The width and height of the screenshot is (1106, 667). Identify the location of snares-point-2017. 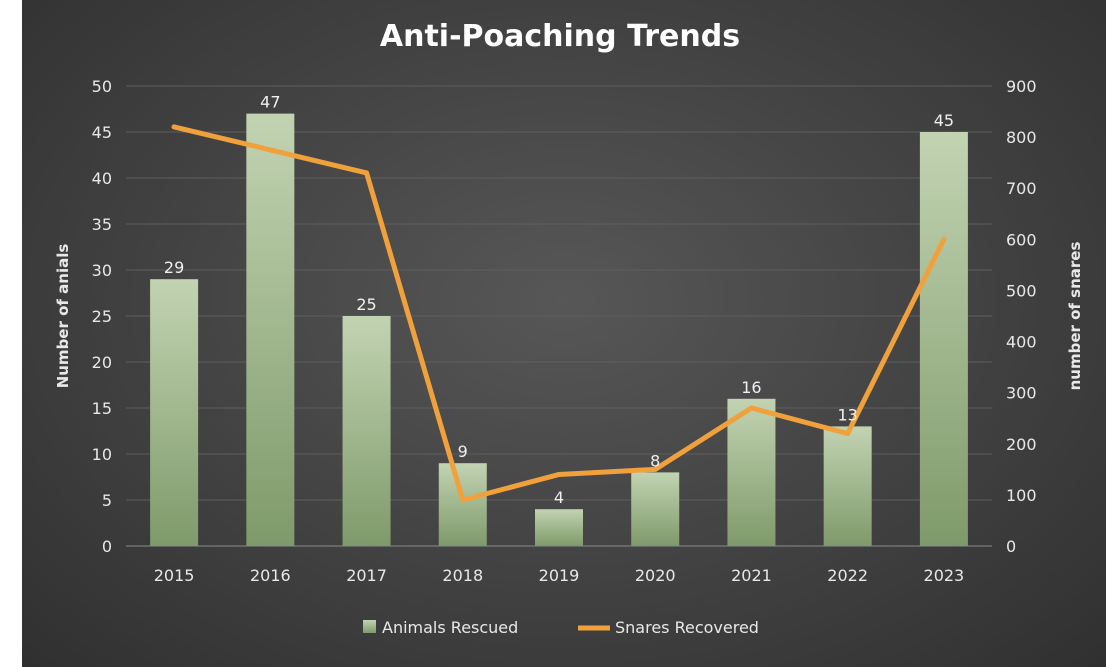
(367, 173).